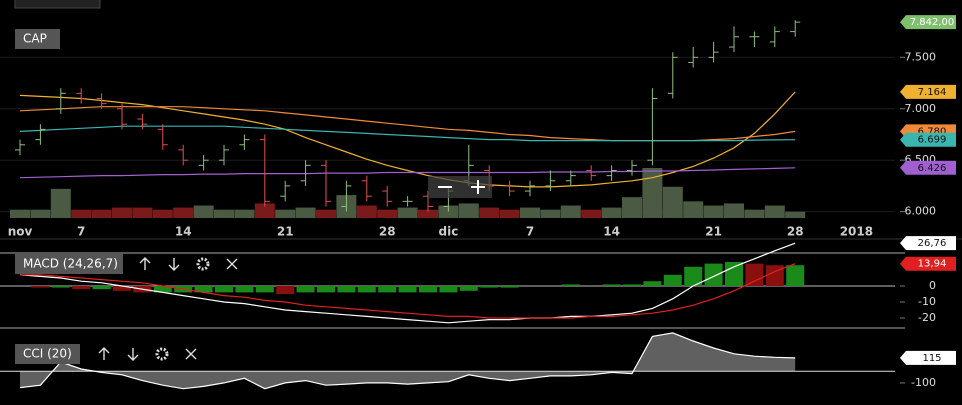 The width and height of the screenshot is (962, 405). I want to click on value-badge-label: 26,76, so click(932, 243).